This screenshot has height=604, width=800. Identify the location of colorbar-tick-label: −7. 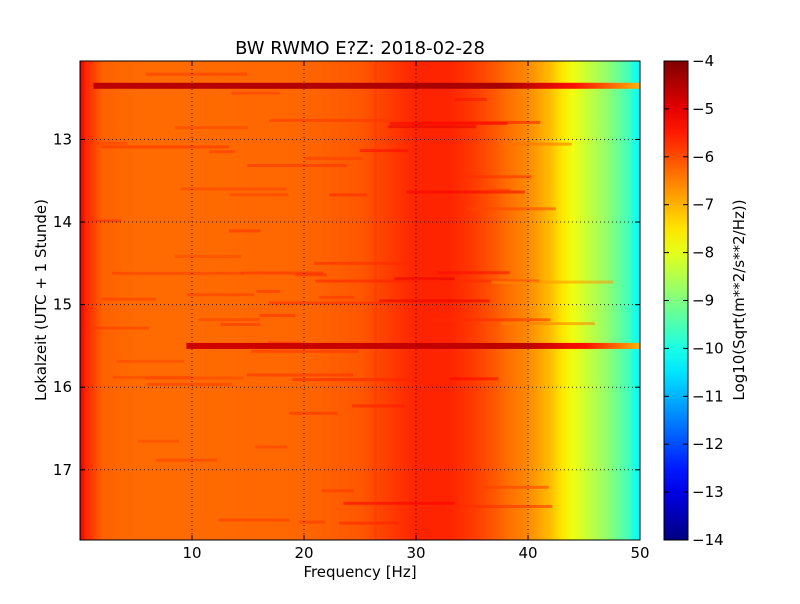
(703, 205).